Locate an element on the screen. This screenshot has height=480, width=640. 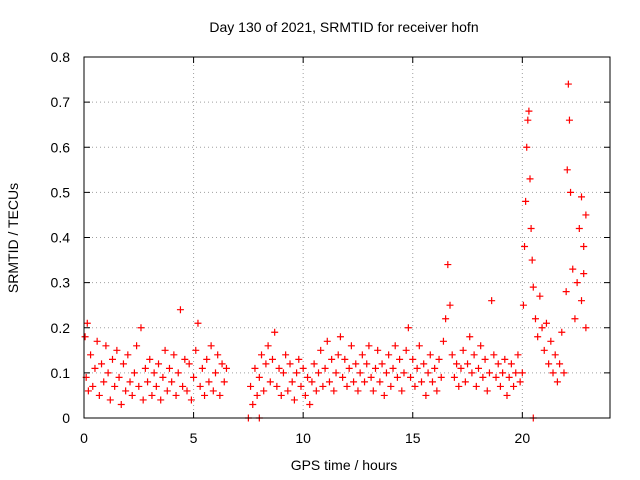
y-tick-label: 0.3 is located at coordinates (61, 283).